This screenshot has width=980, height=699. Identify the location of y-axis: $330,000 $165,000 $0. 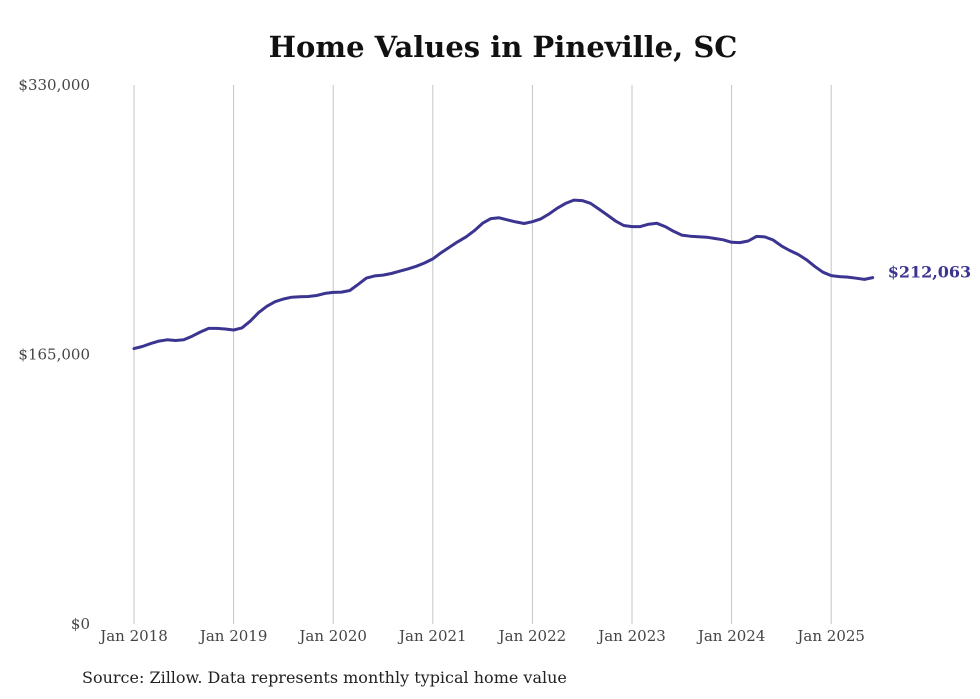
(54, 354).